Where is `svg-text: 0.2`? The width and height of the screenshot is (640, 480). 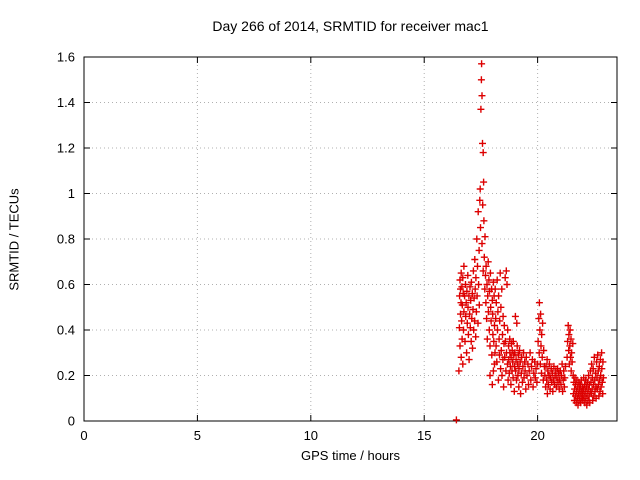 svg-text: 0.2 is located at coordinates (66, 375).